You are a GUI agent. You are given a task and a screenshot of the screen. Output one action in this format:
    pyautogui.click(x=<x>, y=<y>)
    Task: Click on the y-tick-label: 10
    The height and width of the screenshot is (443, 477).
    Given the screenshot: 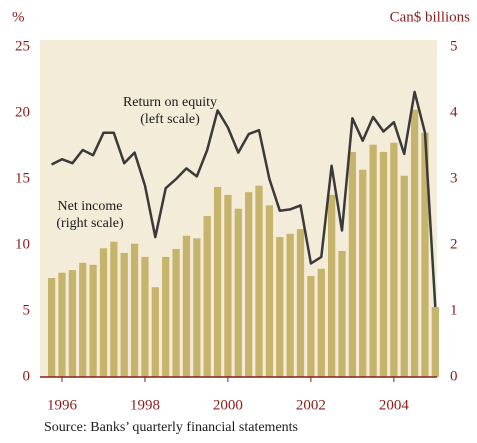 What is the action you would take?
    pyautogui.click(x=22, y=244)
    